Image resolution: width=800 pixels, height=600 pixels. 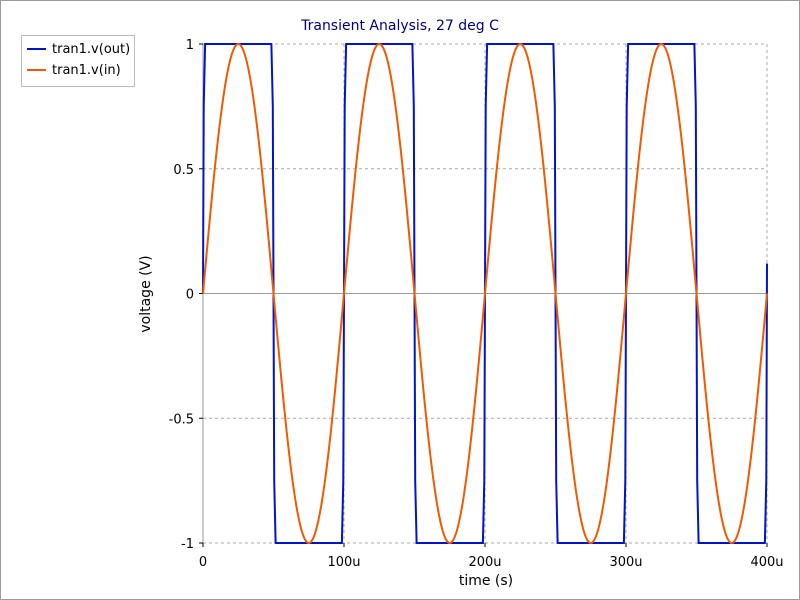 What do you see at coordinates (766, 562) in the screenshot?
I see `x-tick-label: 400u` at bounding box center [766, 562].